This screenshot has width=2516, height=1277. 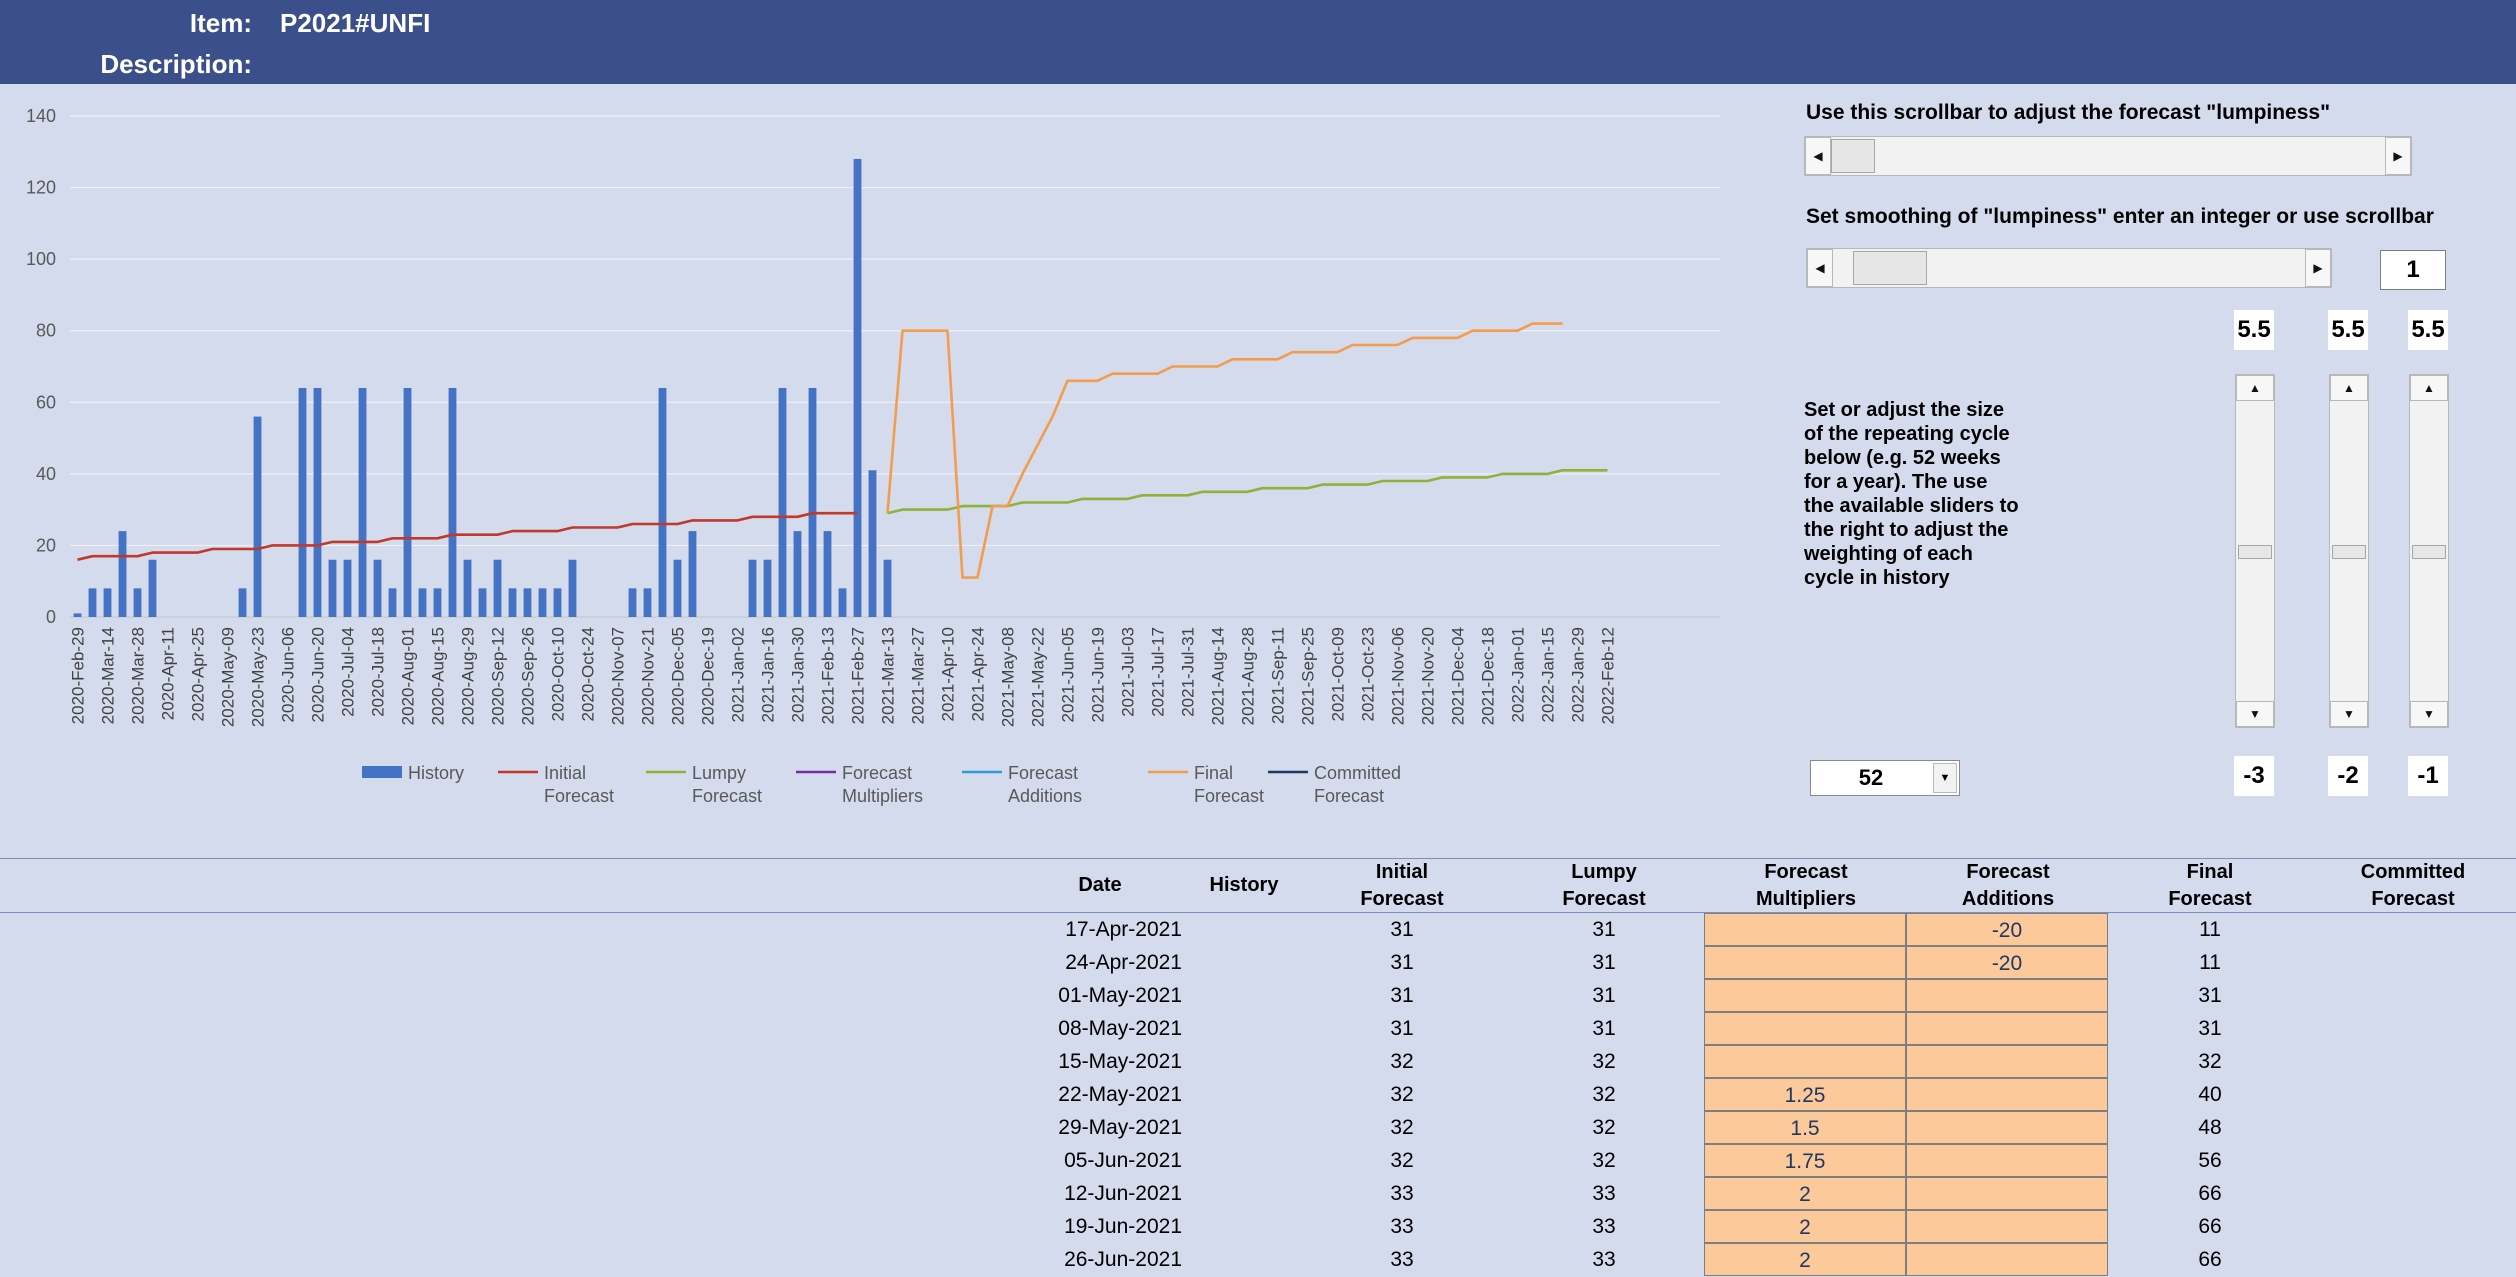 What do you see at coordinates (1258, 1127) in the screenshot?
I see `table-row: 29-May-2021 32 32 1.5 48` at bounding box center [1258, 1127].